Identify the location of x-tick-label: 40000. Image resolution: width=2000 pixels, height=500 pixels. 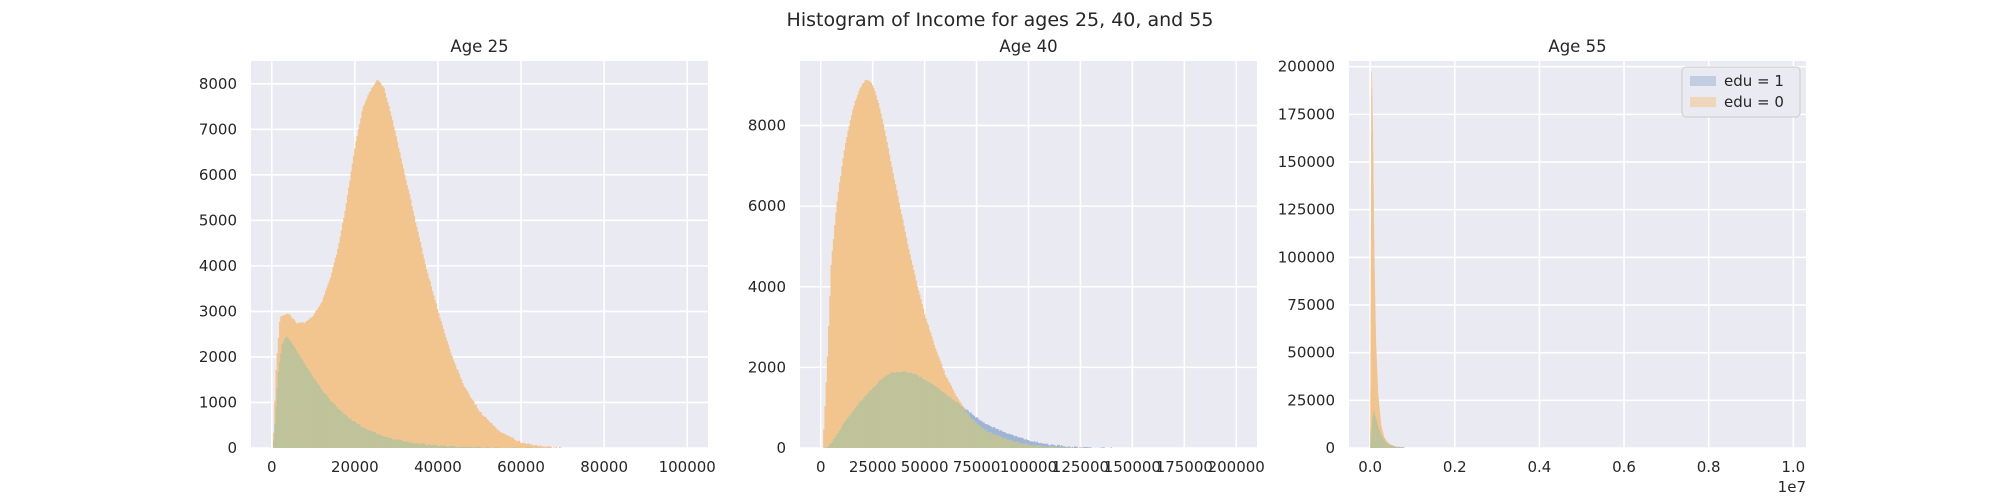
(438, 467).